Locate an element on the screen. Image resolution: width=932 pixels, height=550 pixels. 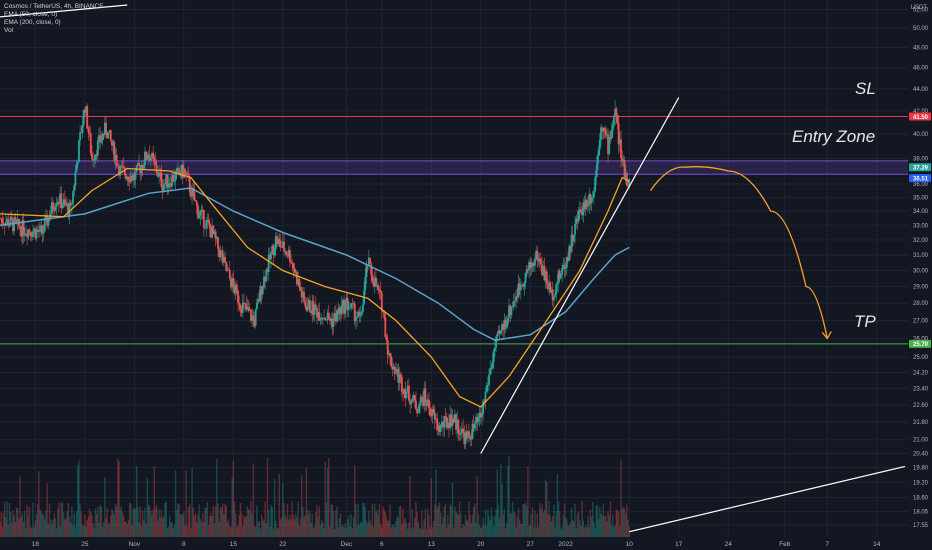
ema-50-legend: EMA (50, close, 0) is located at coordinates (31, 14).